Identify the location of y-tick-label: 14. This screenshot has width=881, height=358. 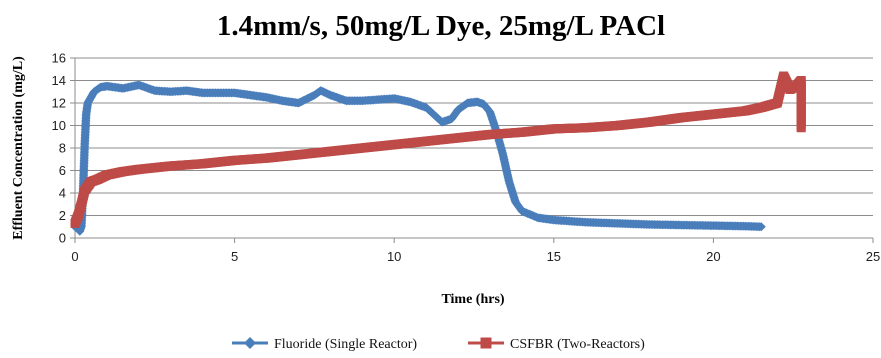
(59, 80).